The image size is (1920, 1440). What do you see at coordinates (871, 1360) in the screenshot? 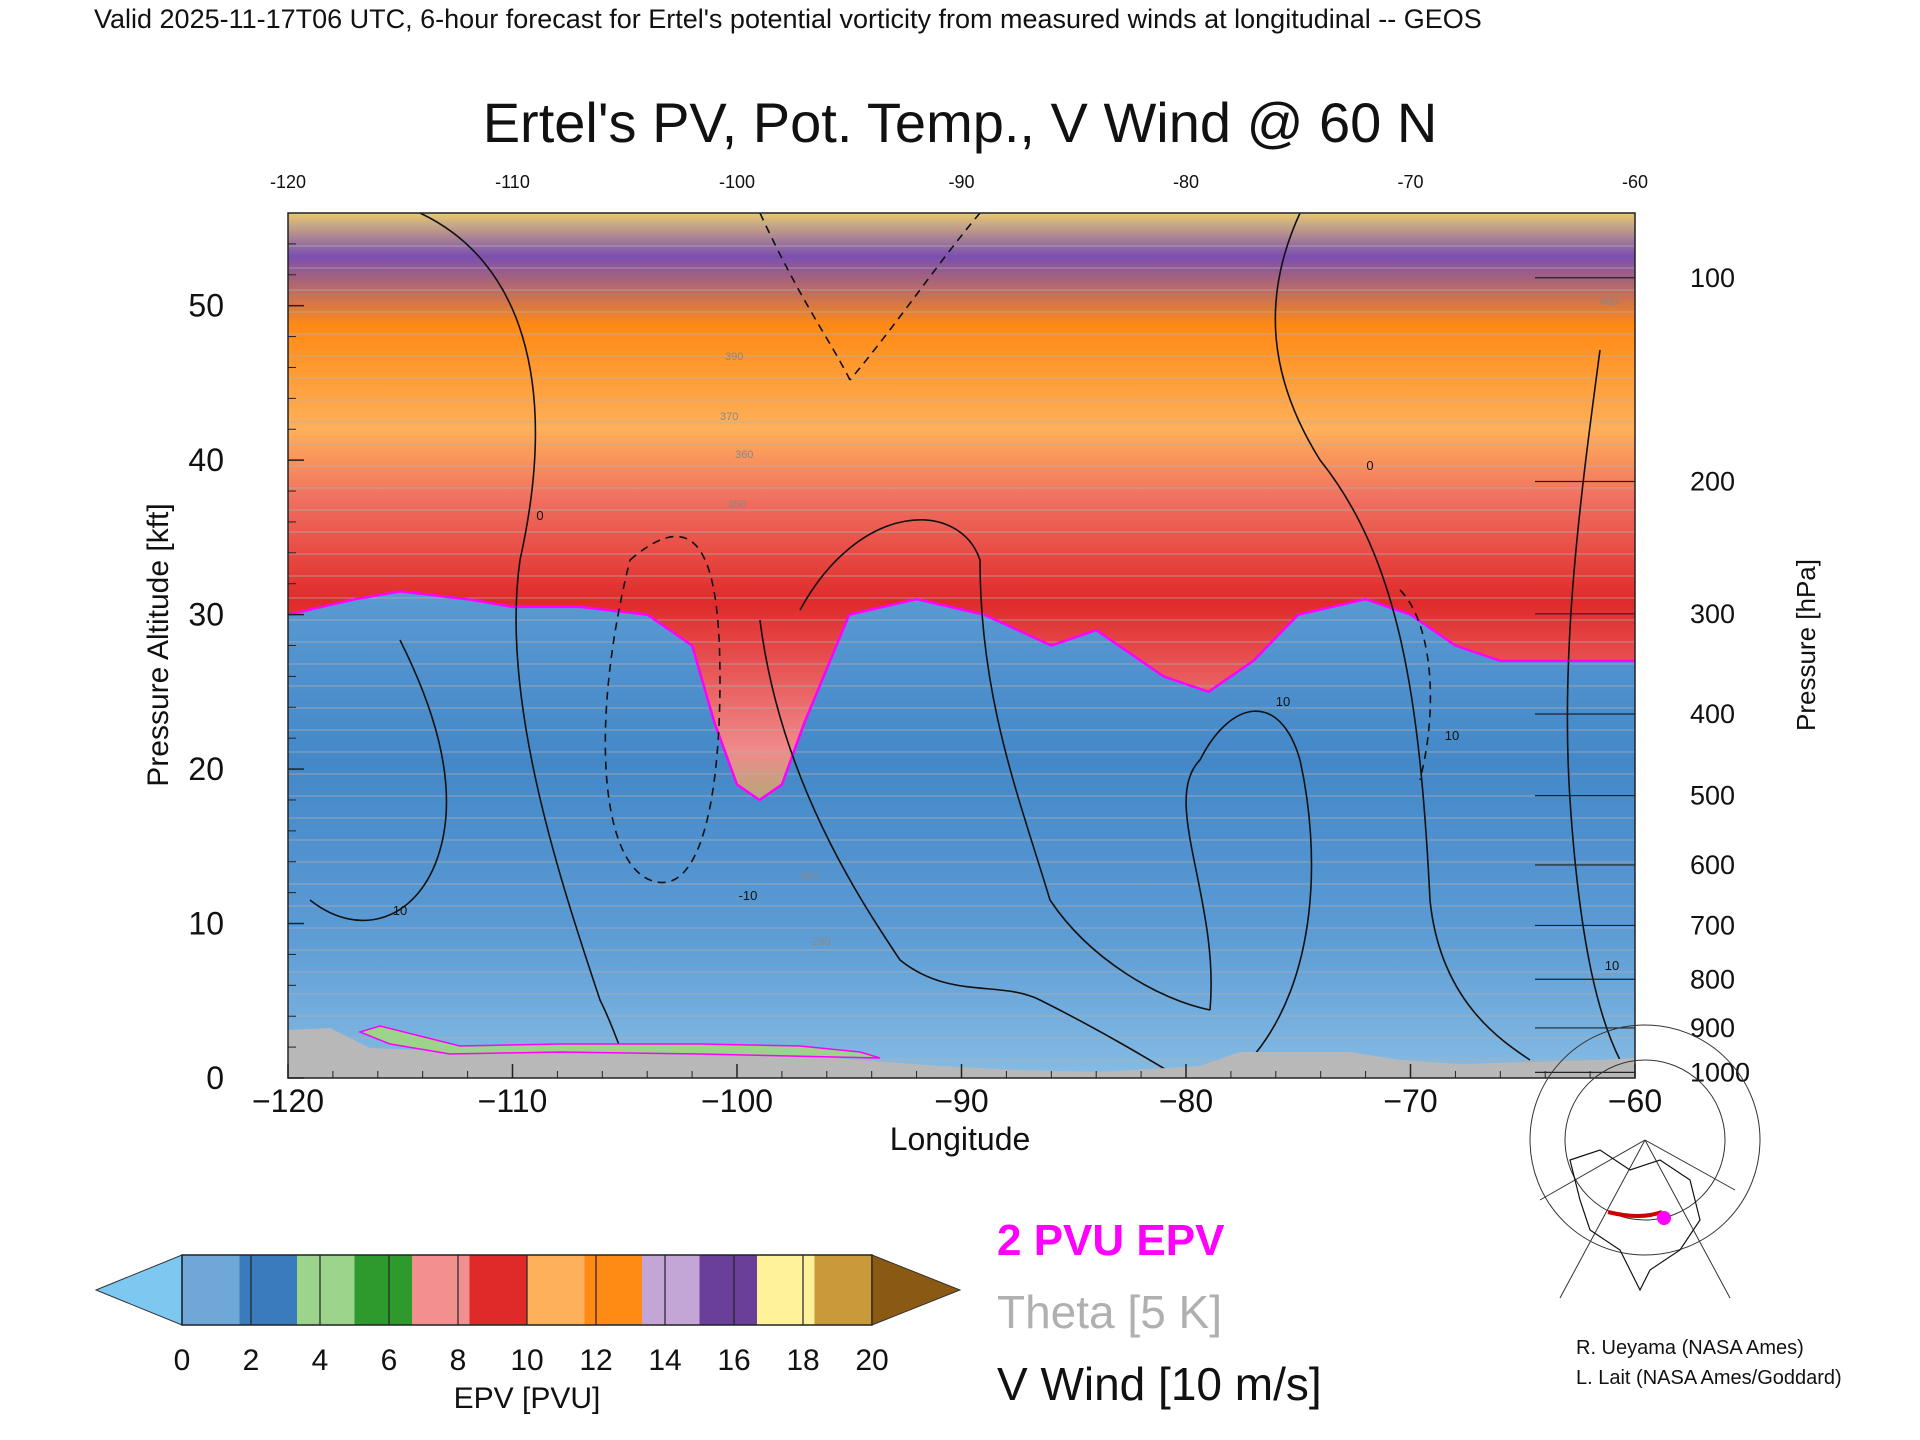
I see `colorbar-tick-label: 20` at bounding box center [871, 1360].